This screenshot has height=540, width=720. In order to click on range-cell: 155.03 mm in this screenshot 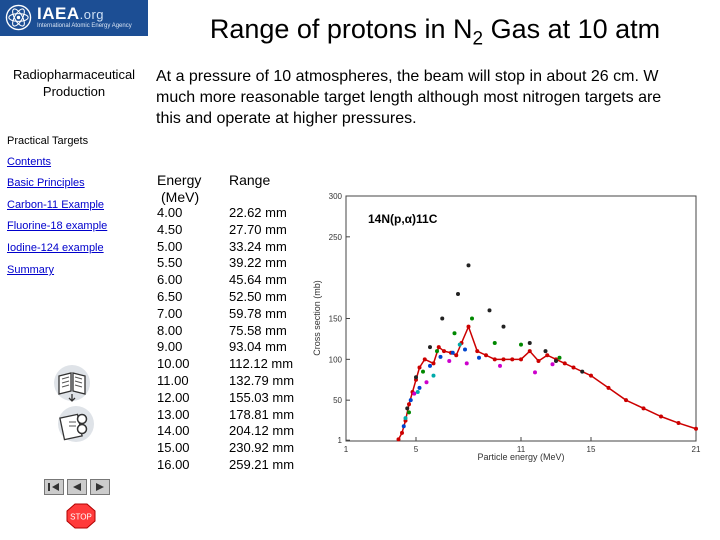, I will do `click(262, 397)`.